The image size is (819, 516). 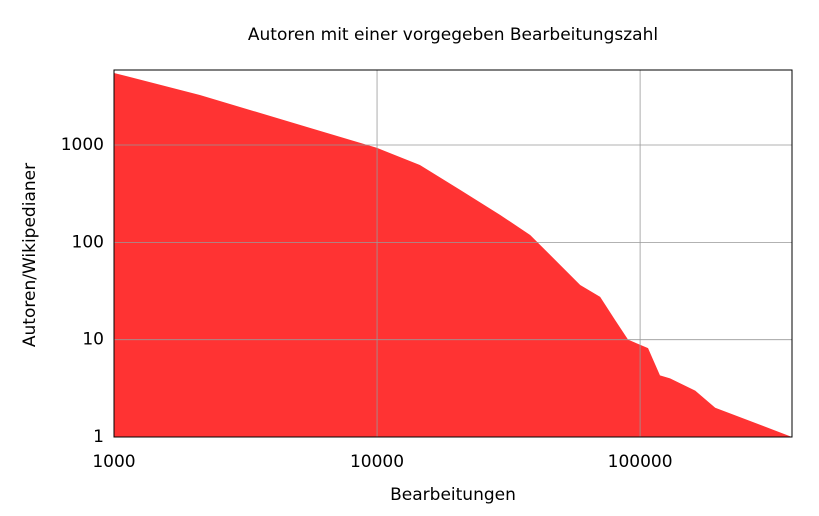 What do you see at coordinates (453, 495) in the screenshot?
I see `x-axis-label: Bearbeitungen` at bounding box center [453, 495].